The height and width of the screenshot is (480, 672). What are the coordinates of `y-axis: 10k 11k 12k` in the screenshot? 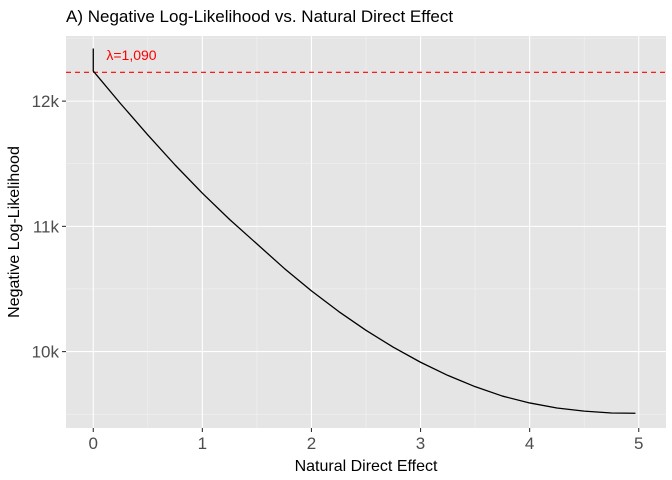 It's located at (49, 227).